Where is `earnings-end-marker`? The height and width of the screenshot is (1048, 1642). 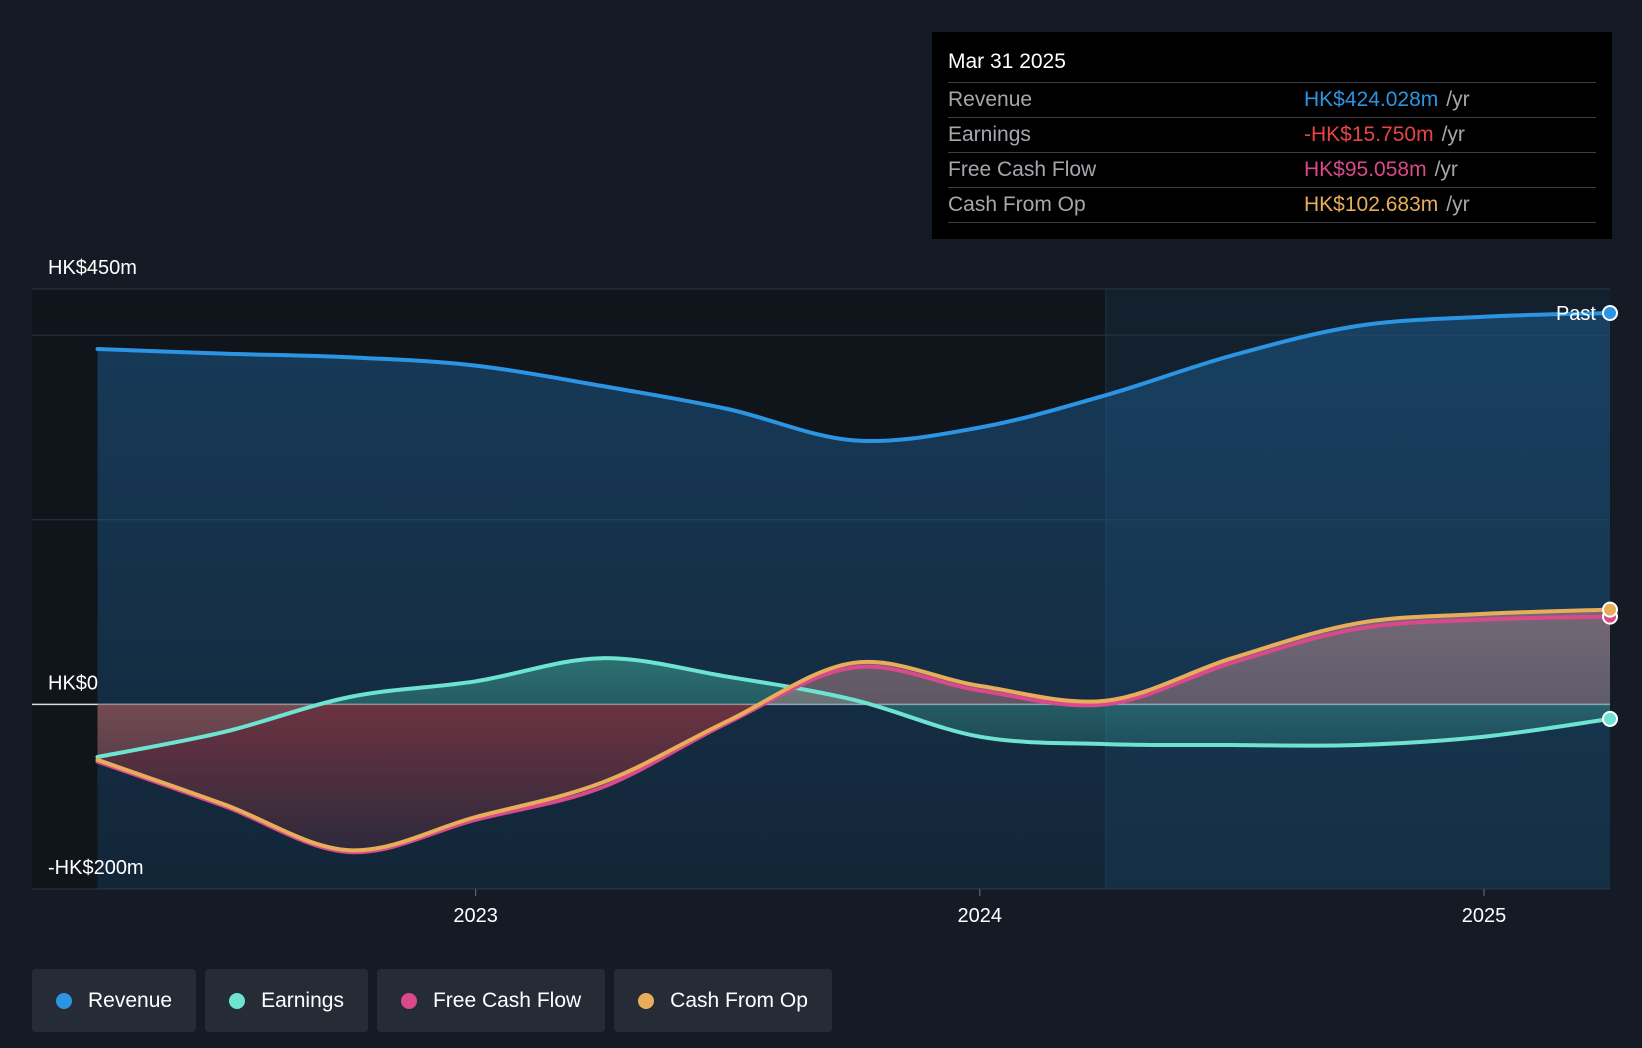 earnings-end-marker is located at coordinates (1610, 718).